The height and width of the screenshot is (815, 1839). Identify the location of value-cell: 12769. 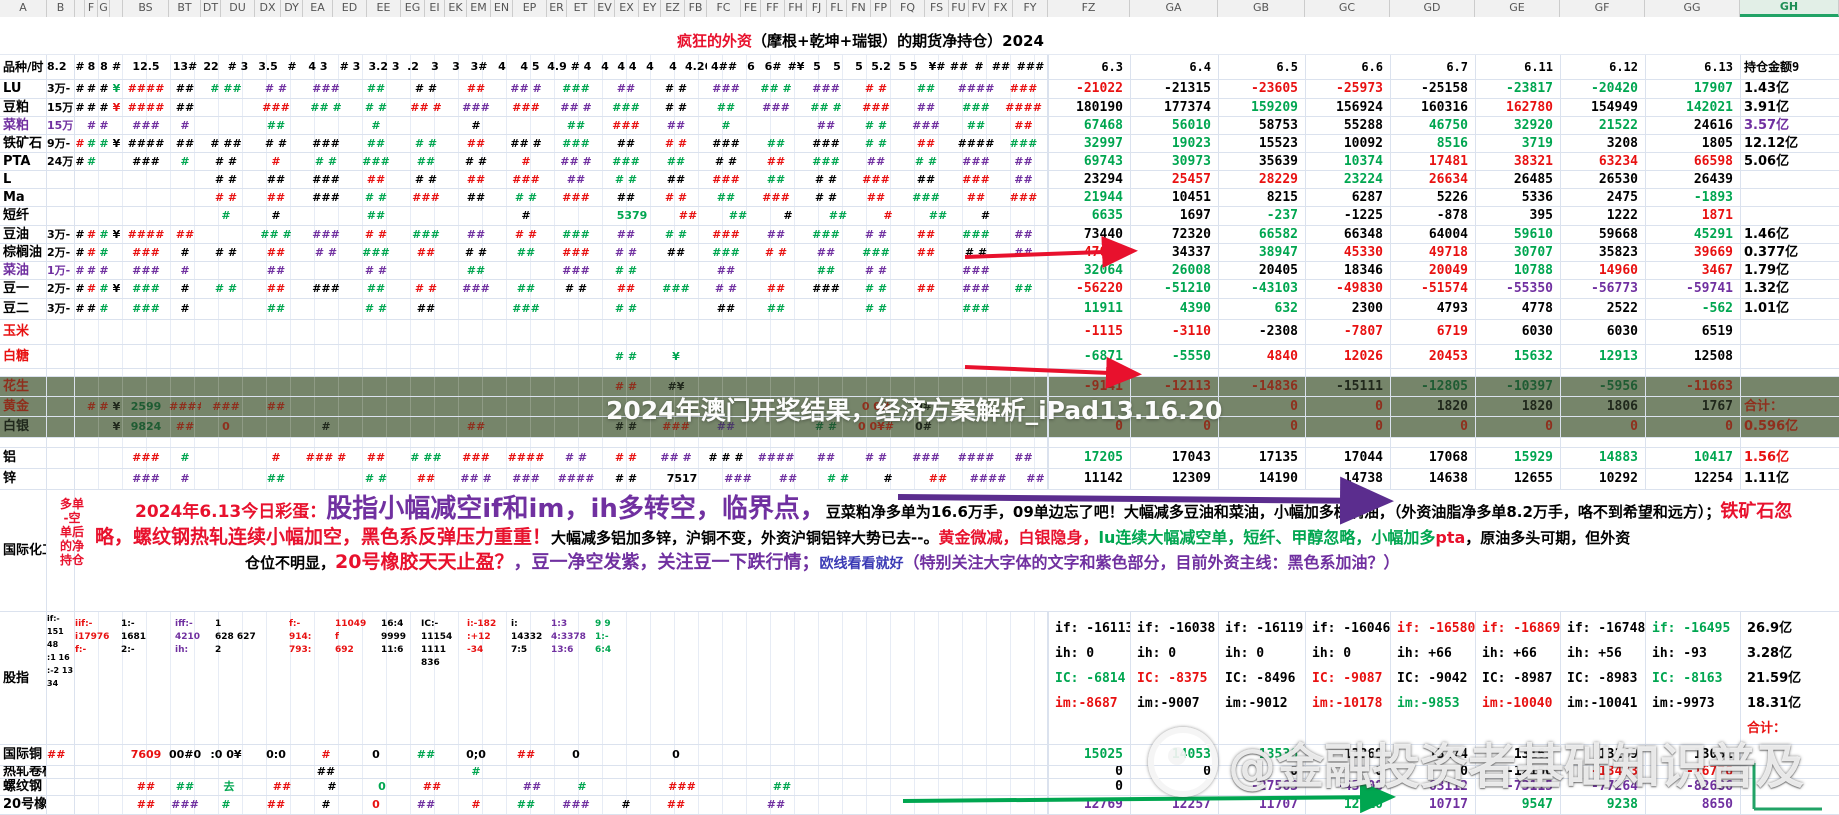
(1089, 805).